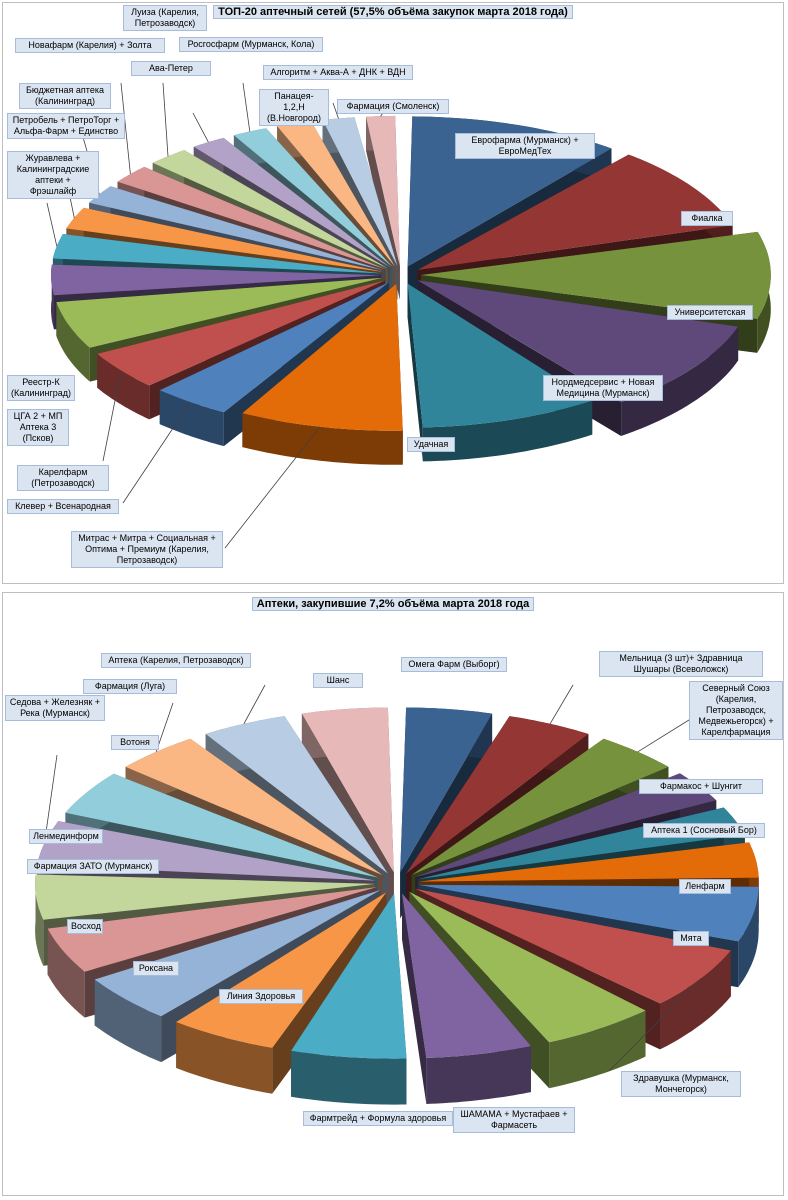  I want to click on data-label: Седова + Железняк + Река (Мурманск), so click(55, 708).